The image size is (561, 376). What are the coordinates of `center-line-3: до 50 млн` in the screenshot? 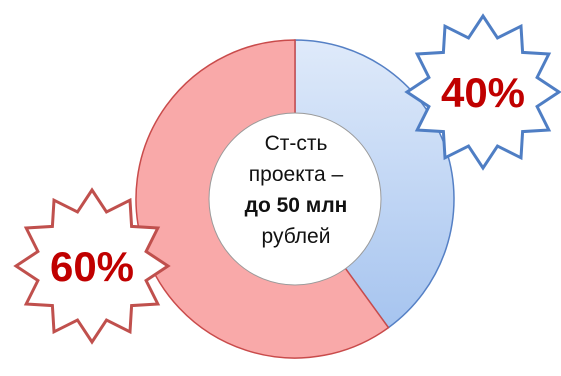 It's located at (296, 205).